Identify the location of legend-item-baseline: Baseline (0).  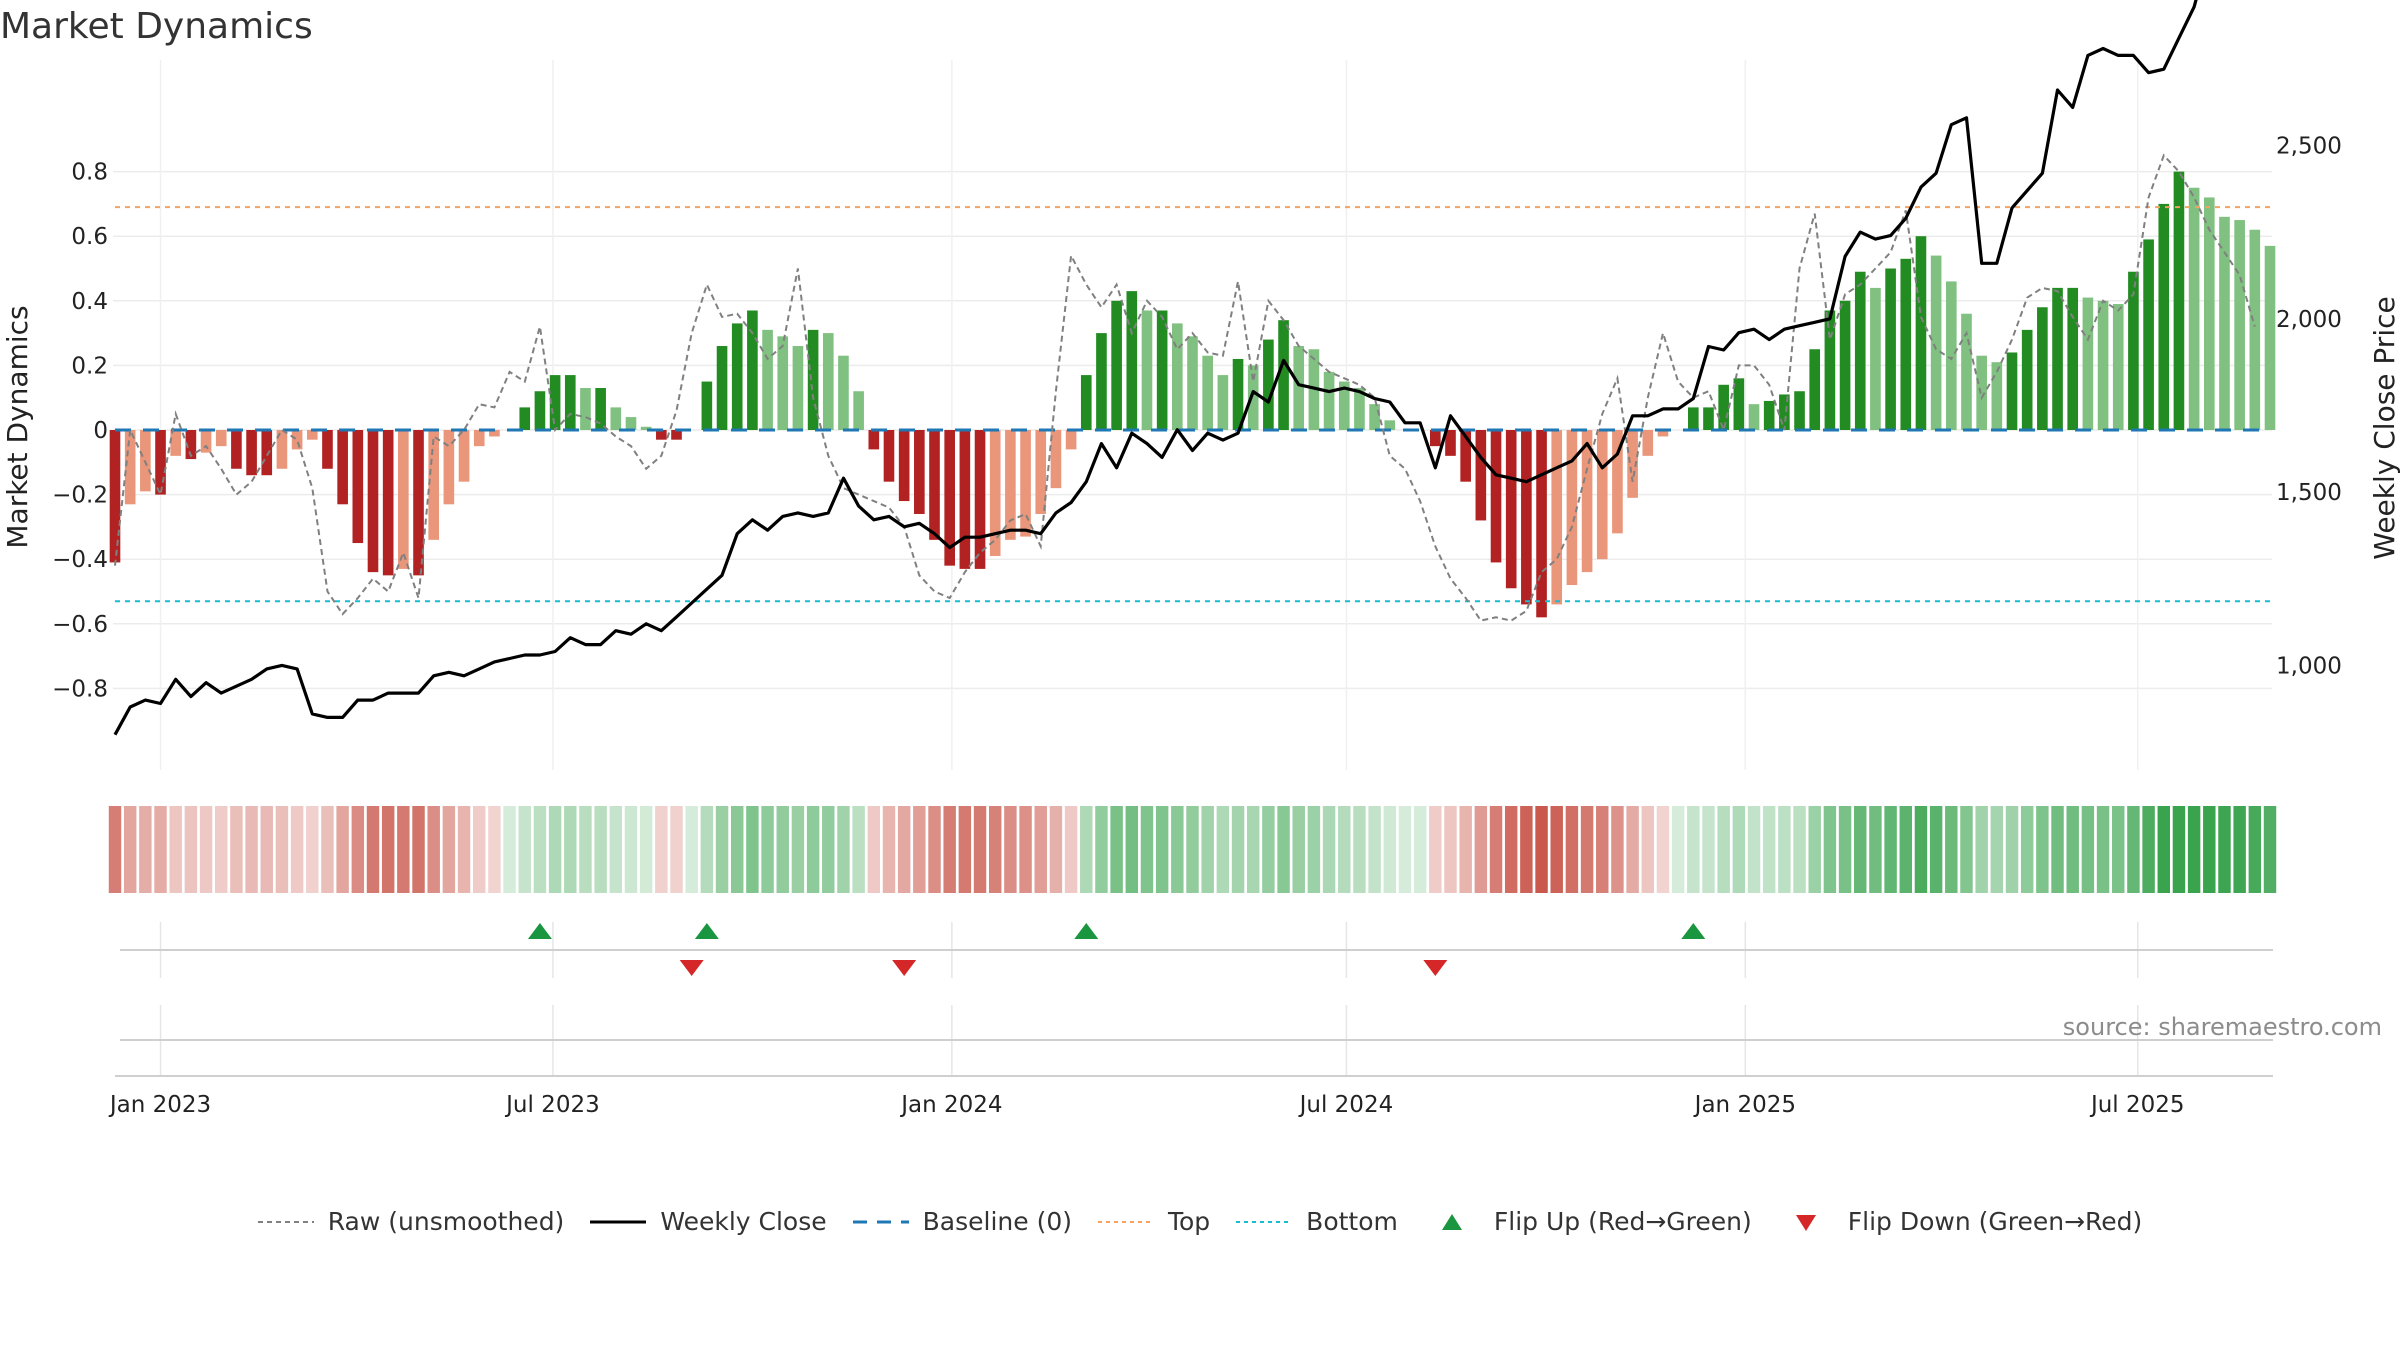
(962, 1221).